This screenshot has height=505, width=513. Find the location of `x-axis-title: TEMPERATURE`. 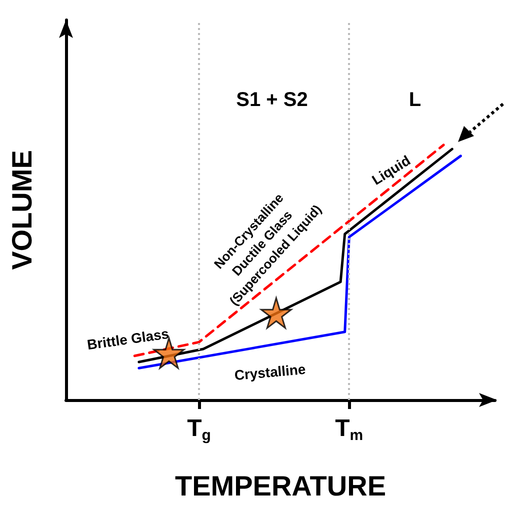

x-axis-title: TEMPERATURE is located at coordinates (280, 486).